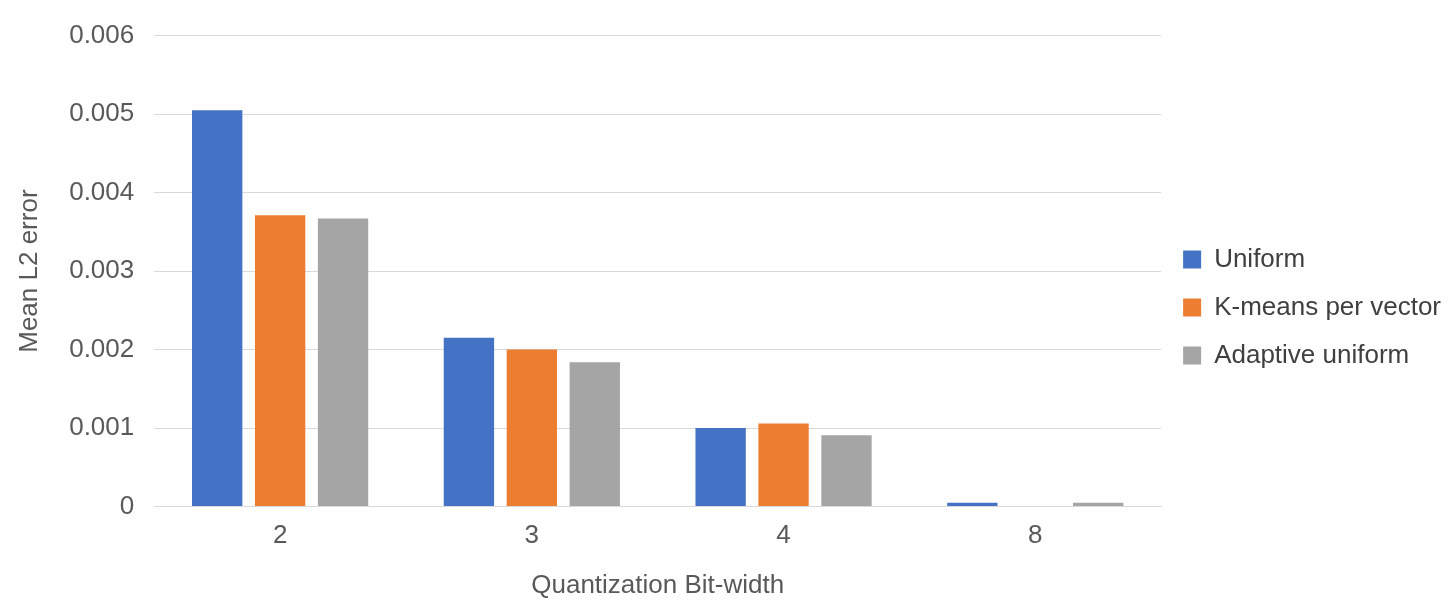 This screenshot has width=1456, height=610. Describe the element at coordinates (1312, 353) in the screenshot. I see `legend-label: Adaptive uniform` at that location.